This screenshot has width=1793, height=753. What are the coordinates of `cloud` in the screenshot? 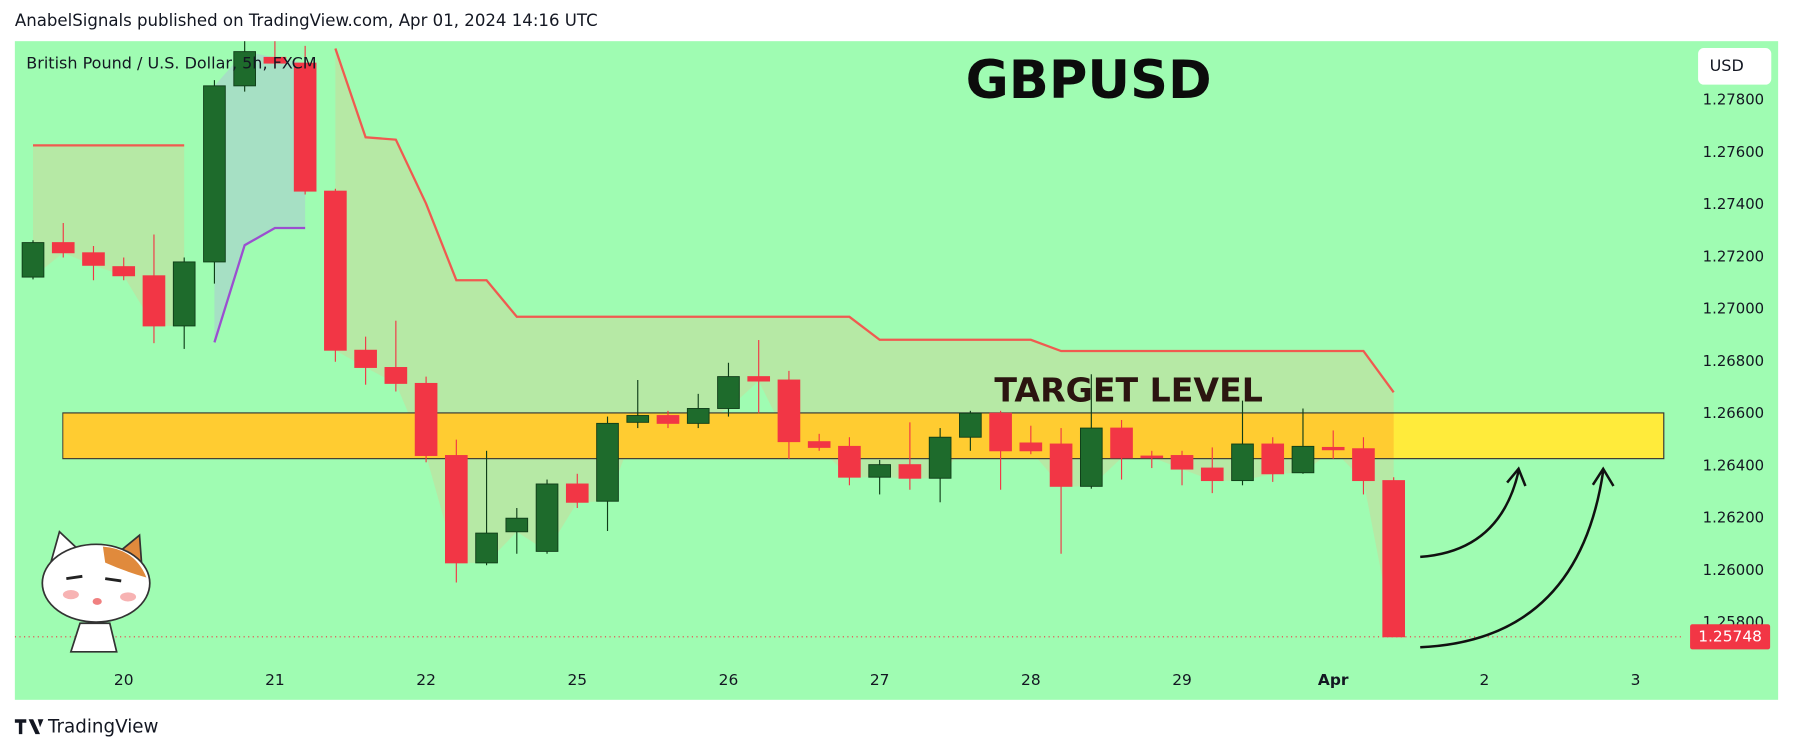 It's located at (260, 197).